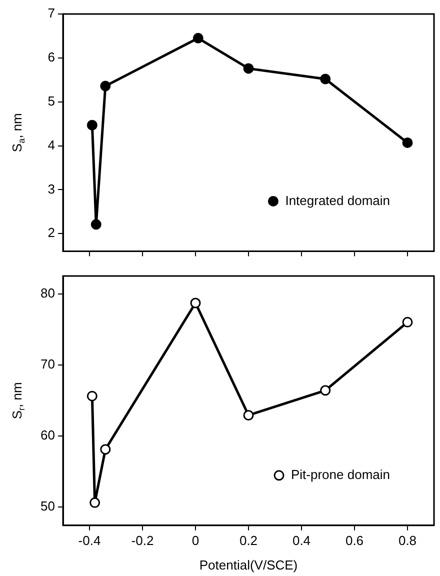 This screenshot has height=576, width=440. Describe the element at coordinates (407, 540) in the screenshot. I see `x-tick-label: 0.8` at that location.